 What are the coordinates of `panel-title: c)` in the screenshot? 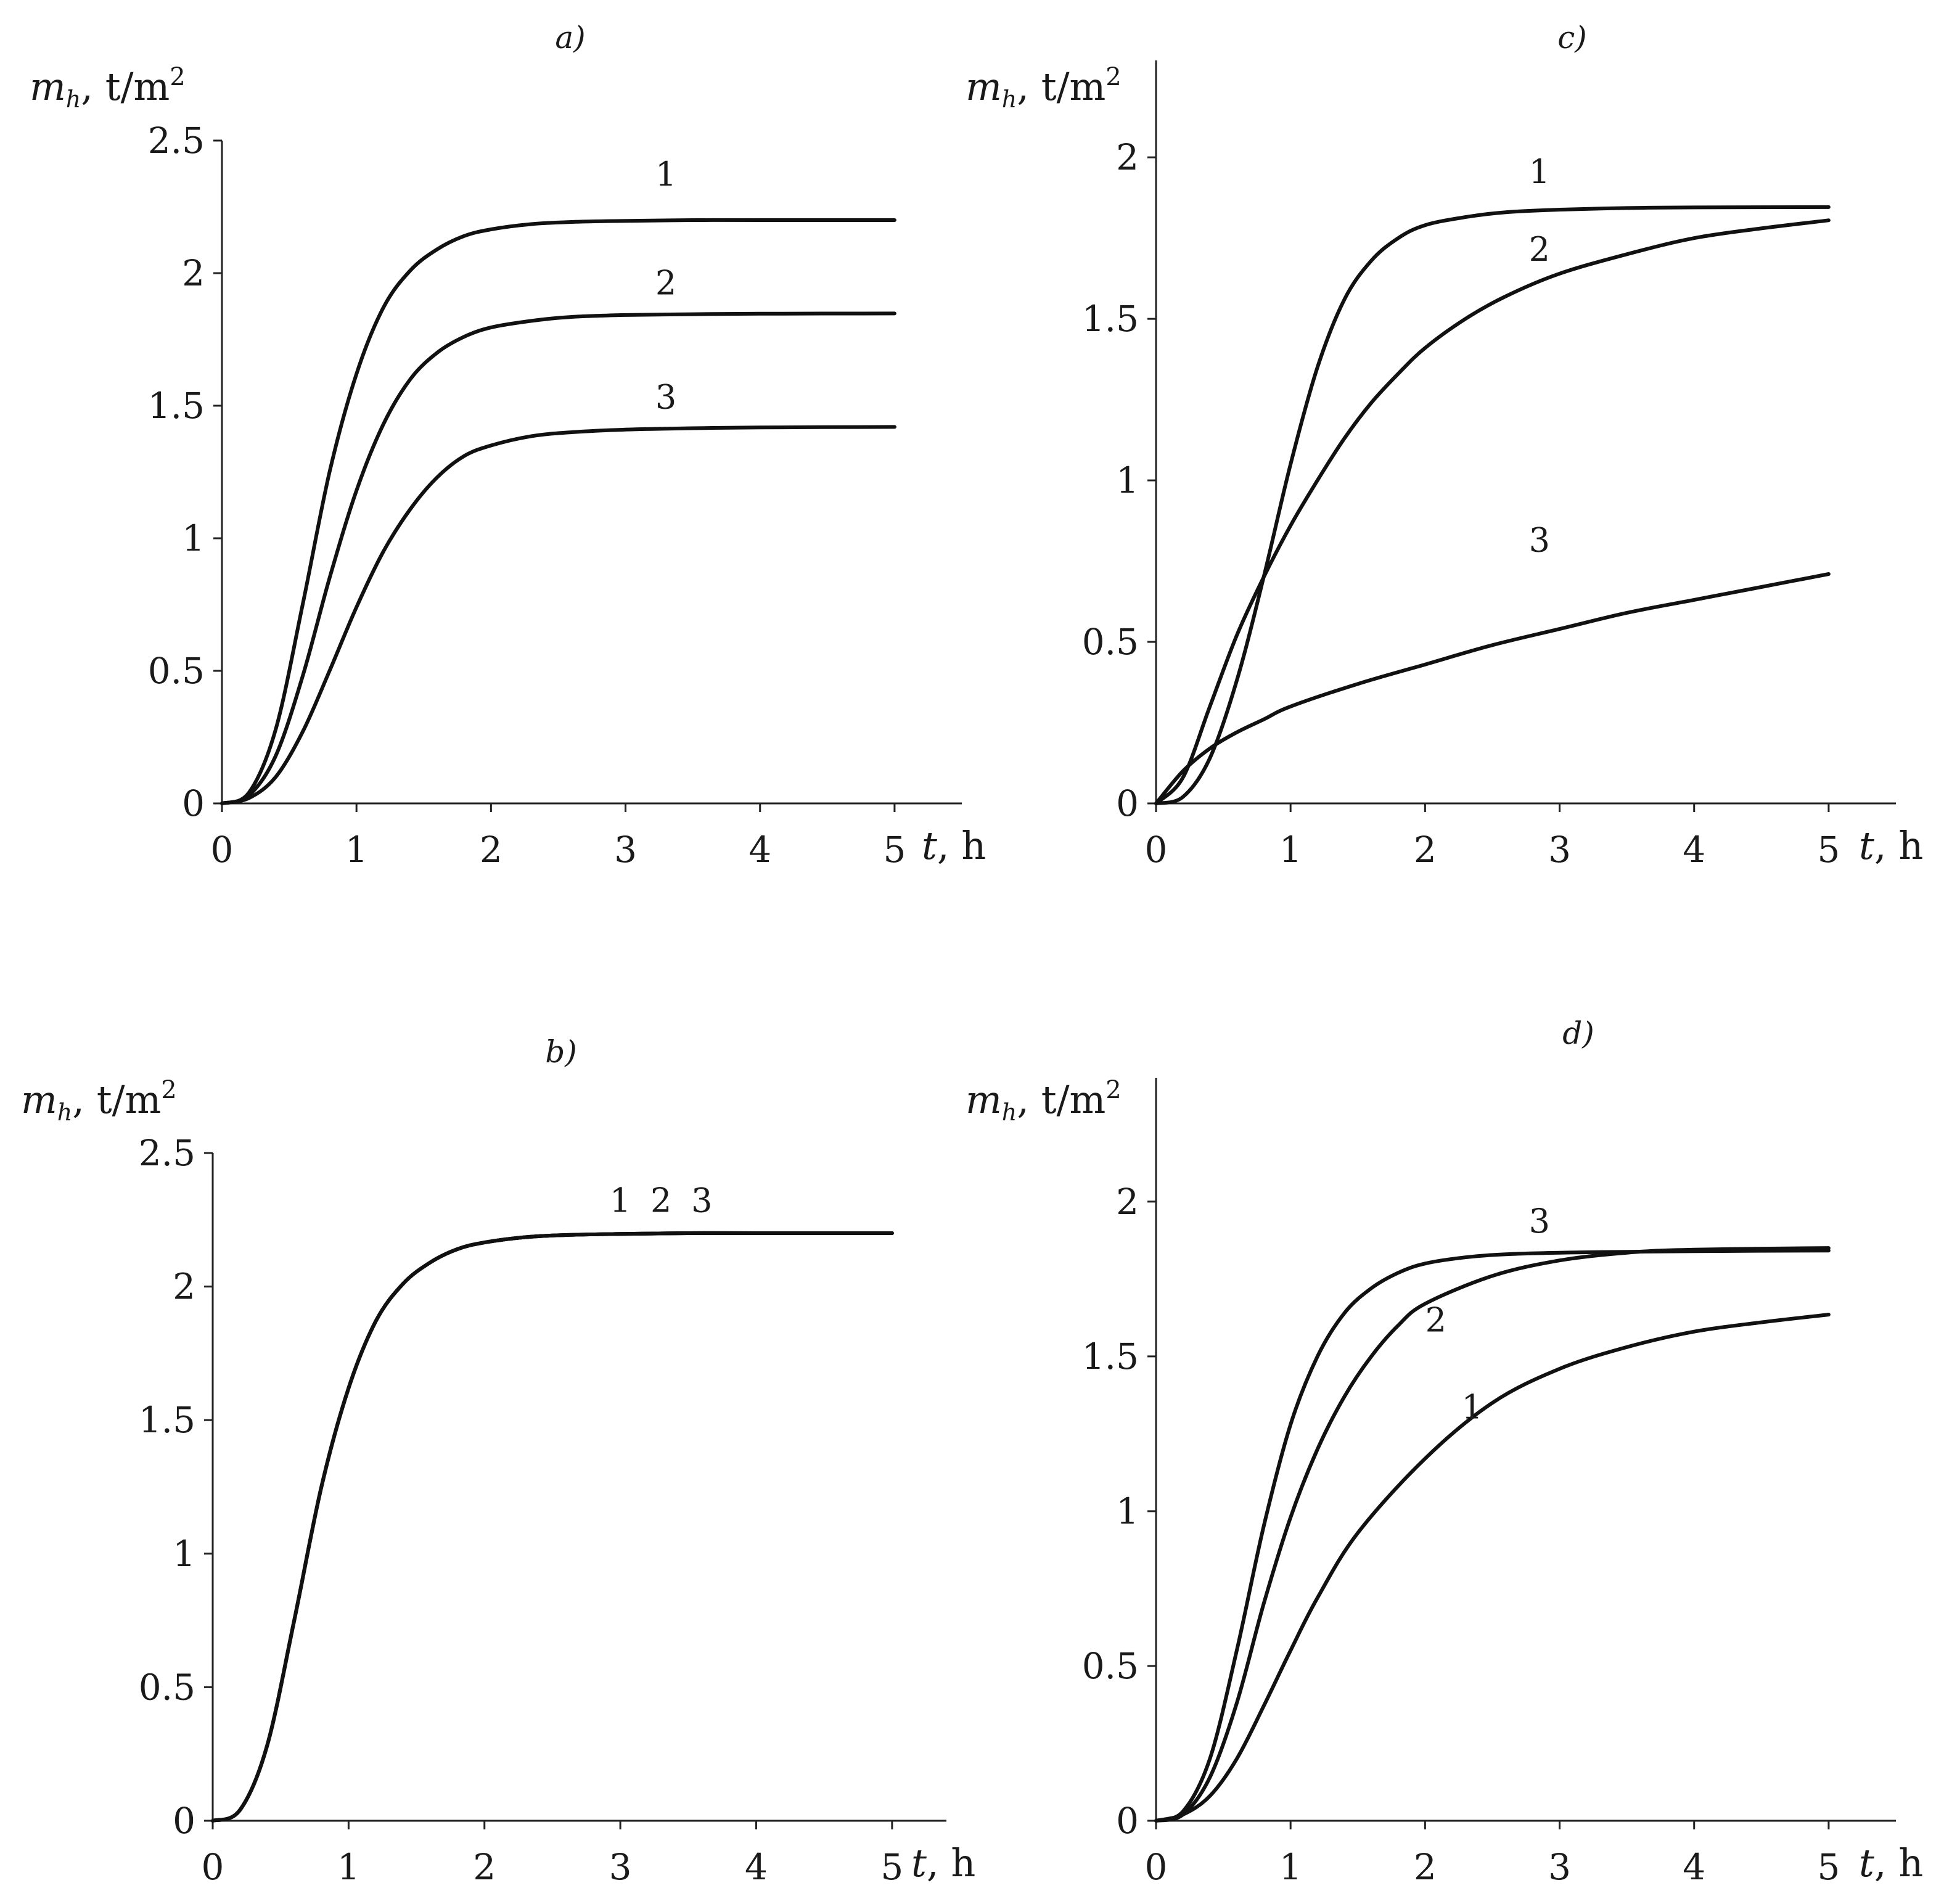 It's located at (1572, 37).